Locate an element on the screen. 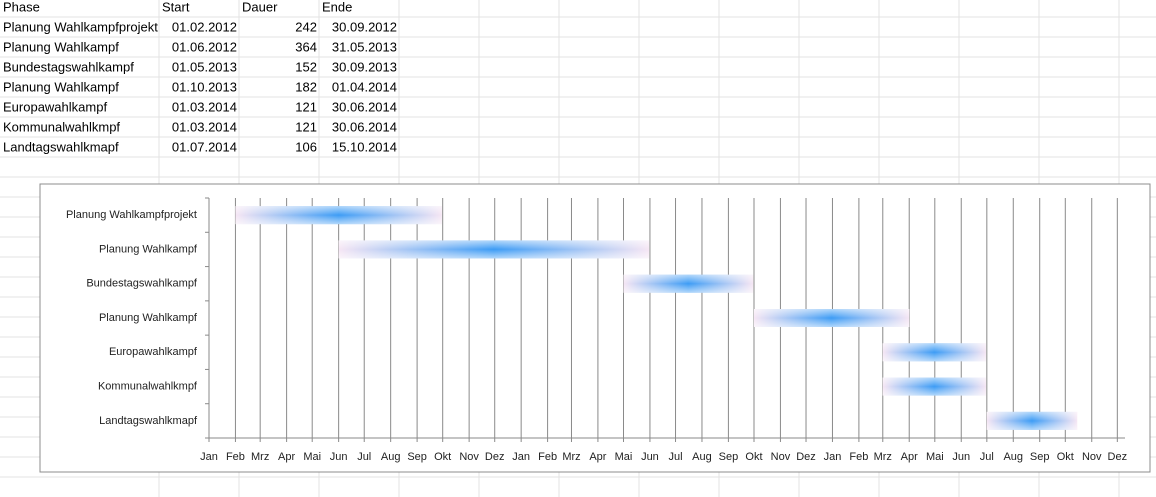  cell: 106 is located at coordinates (306, 146).